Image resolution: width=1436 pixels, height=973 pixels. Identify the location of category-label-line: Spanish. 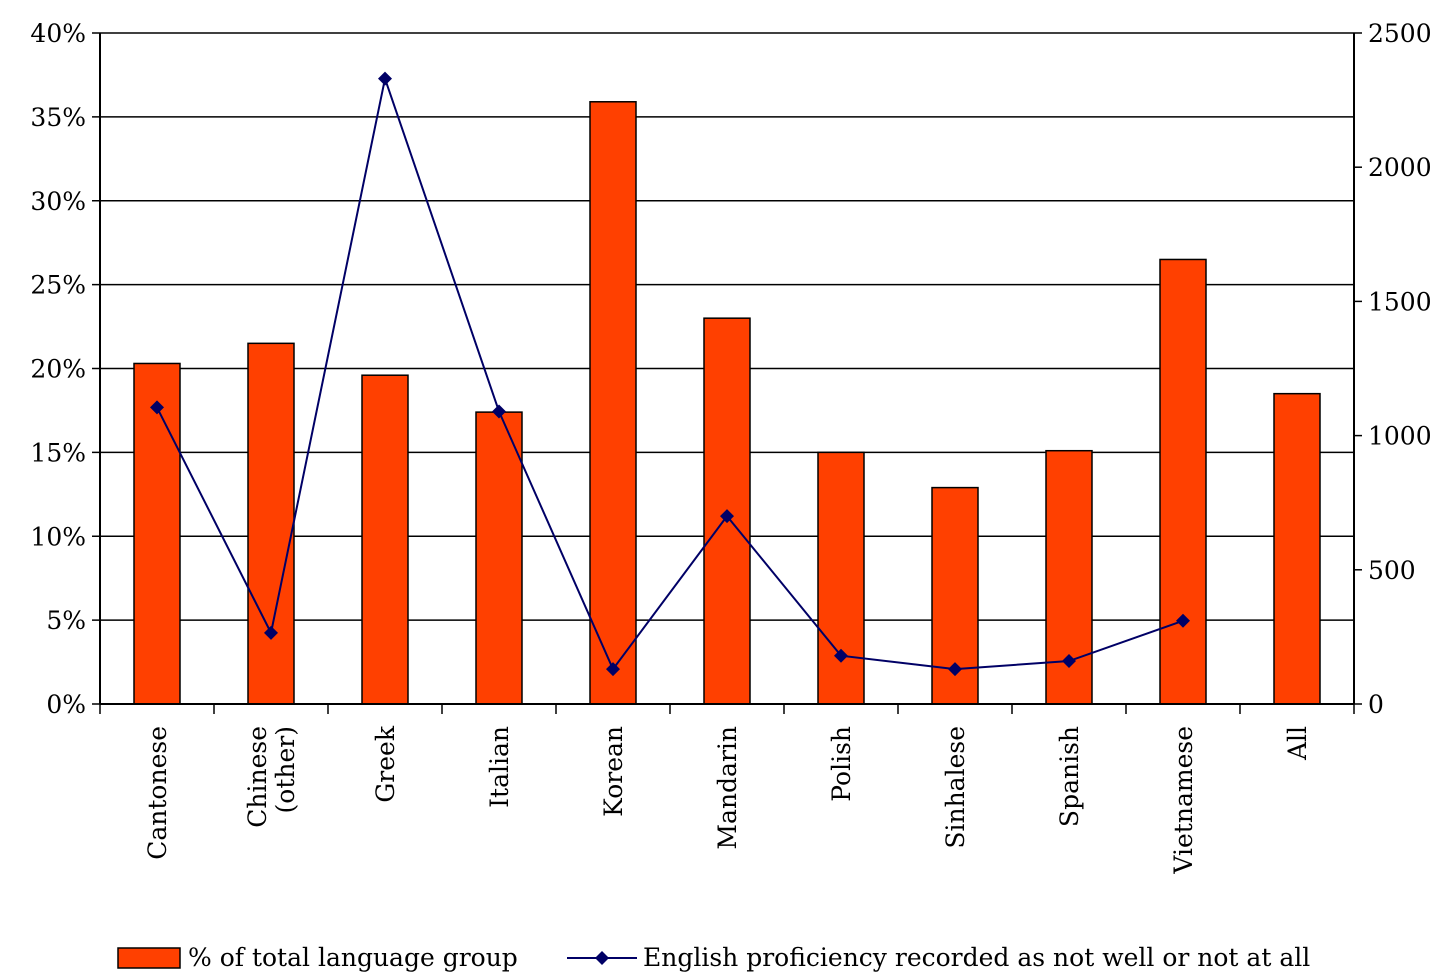
(1069, 776).